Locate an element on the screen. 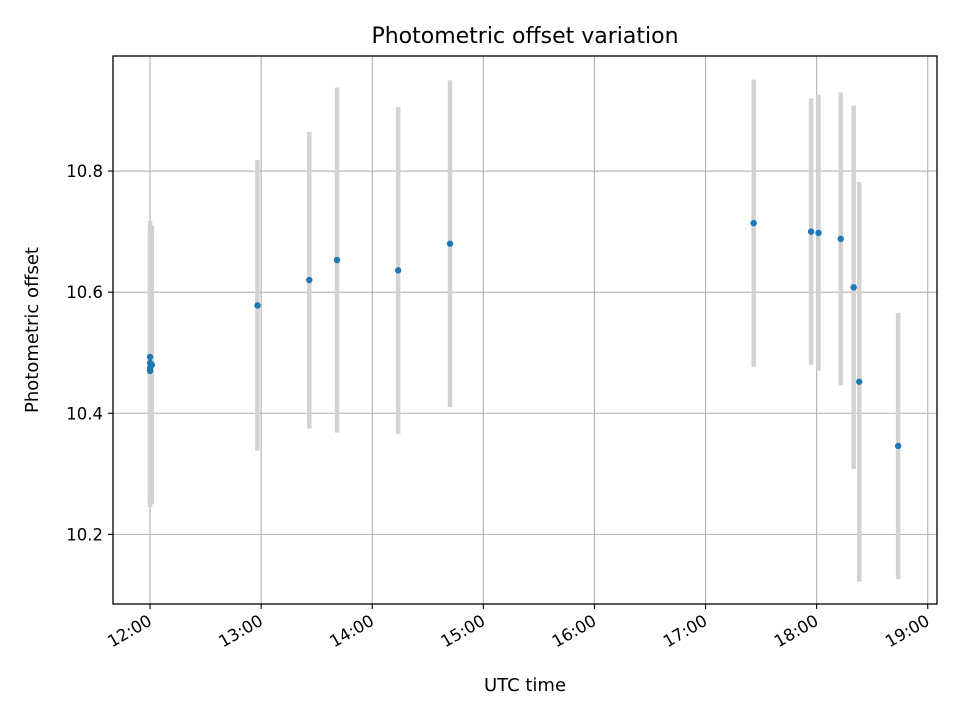 This screenshot has width=960, height=720. y-tick-label: 10.8 is located at coordinates (84, 171).